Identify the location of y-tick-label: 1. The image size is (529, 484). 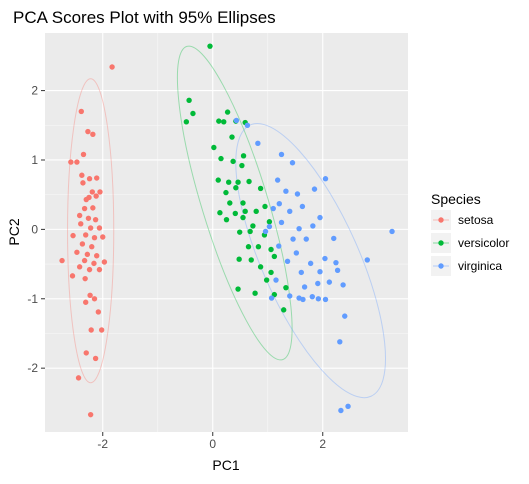
(34, 160).